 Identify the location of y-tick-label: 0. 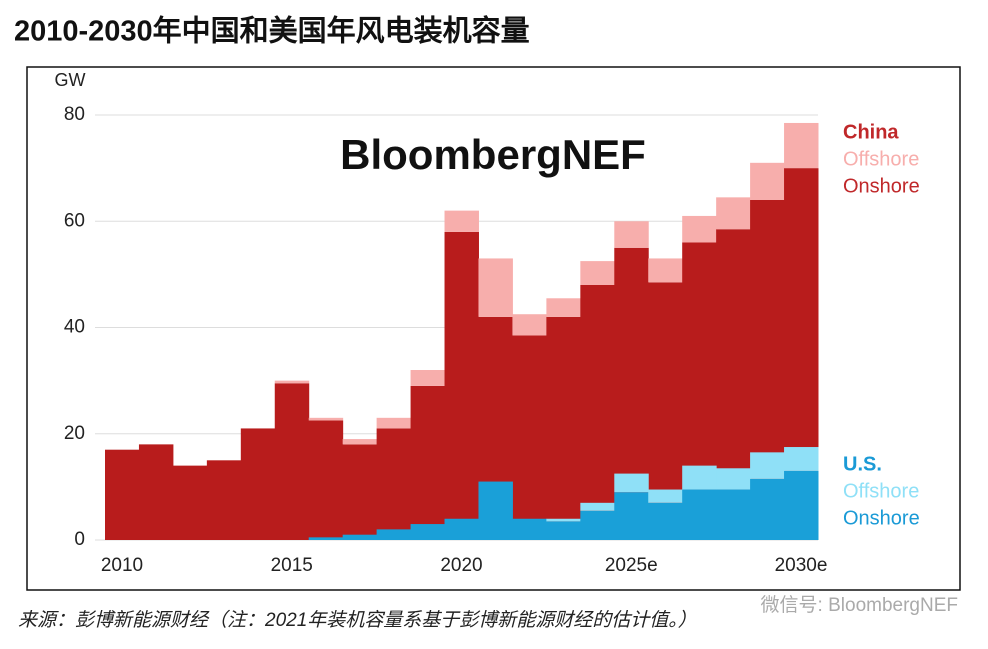
(79, 539).